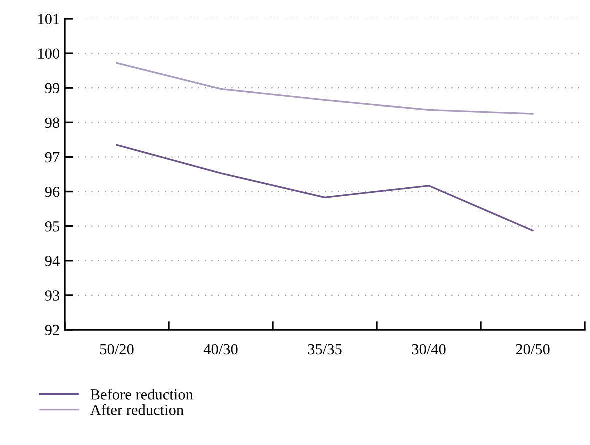  What do you see at coordinates (52, 88) in the screenshot?
I see `y-tick-label: 99` at bounding box center [52, 88].